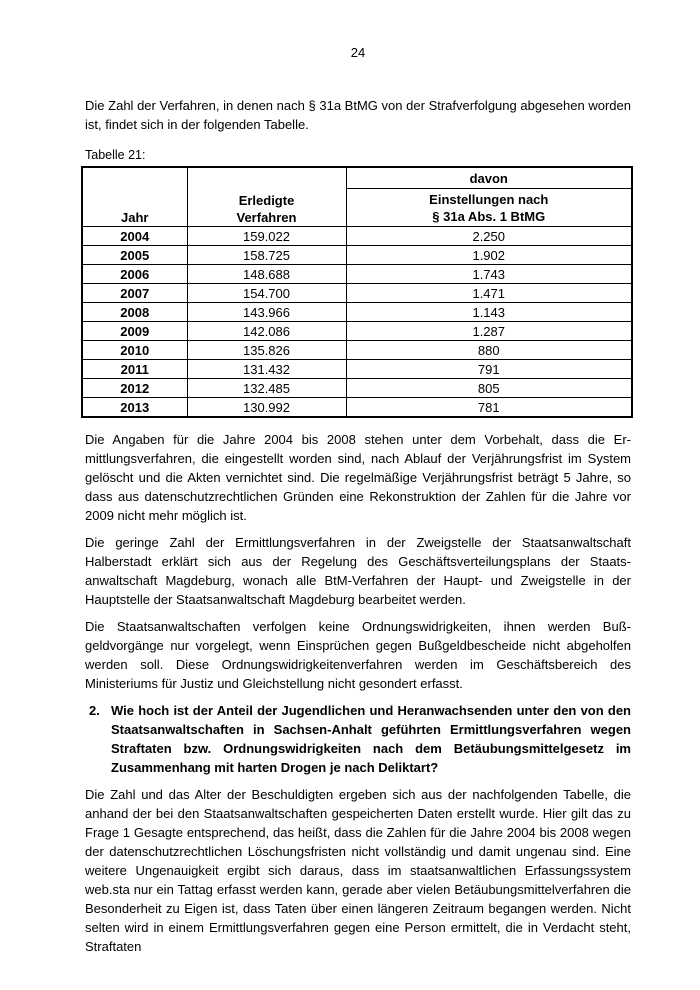 The height and width of the screenshot is (990, 700). Describe the element at coordinates (266, 293) in the screenshot. I see `table-cell-erledigte: 154.700` at that location.